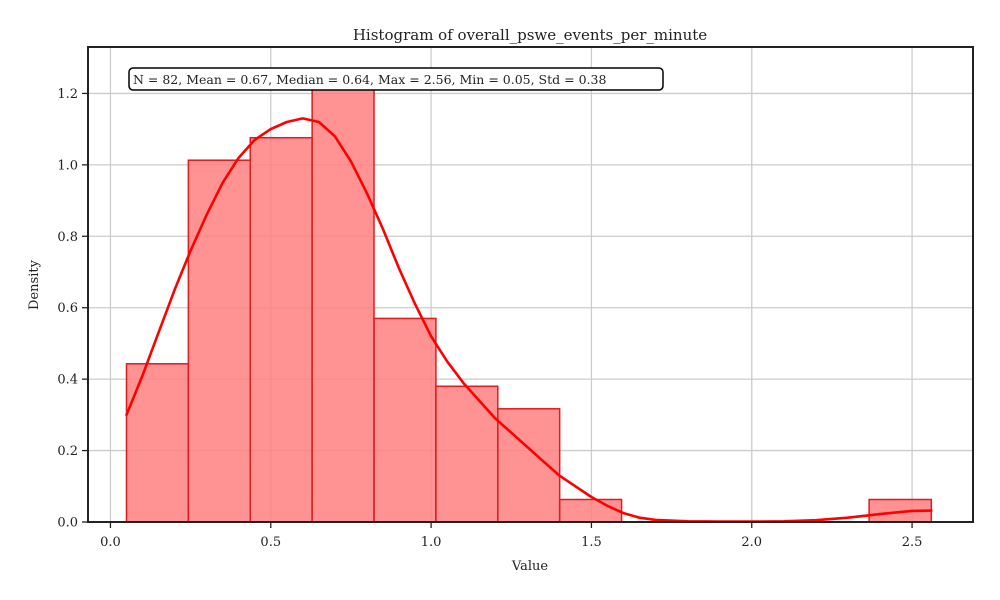 This screenshot has height=600, width=1000. What do you see at coordinates (67, 451) in the screenshot?
I see `y-tick-label-1: 0.2` at bounding box center [67, 451].